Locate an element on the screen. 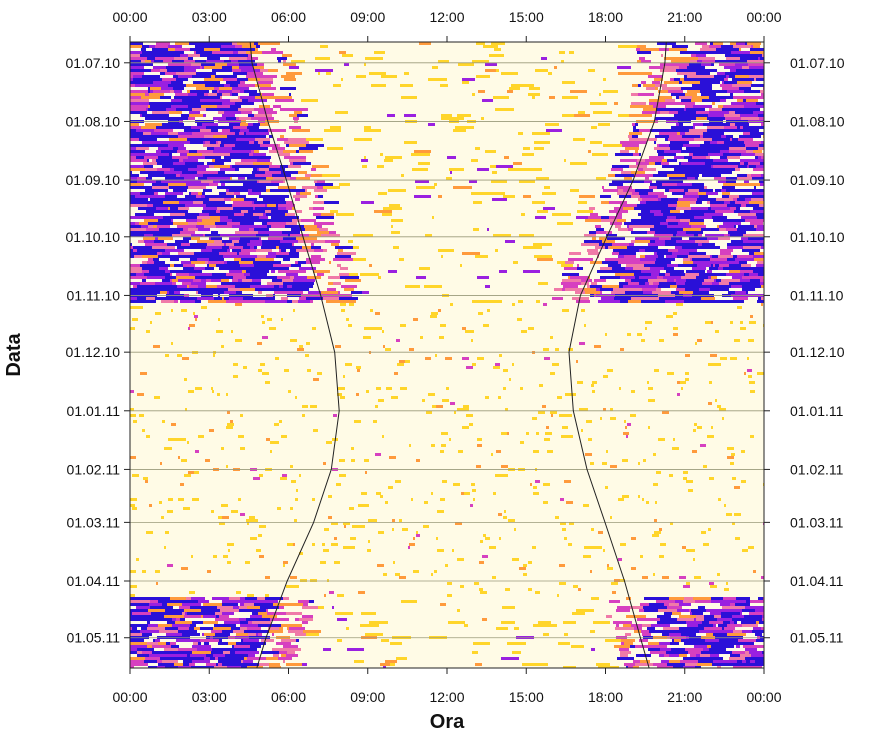 This screenshot has width=874, height=736. y-tick-label-right: 01.10.10 is located at coordinates (817, 237).